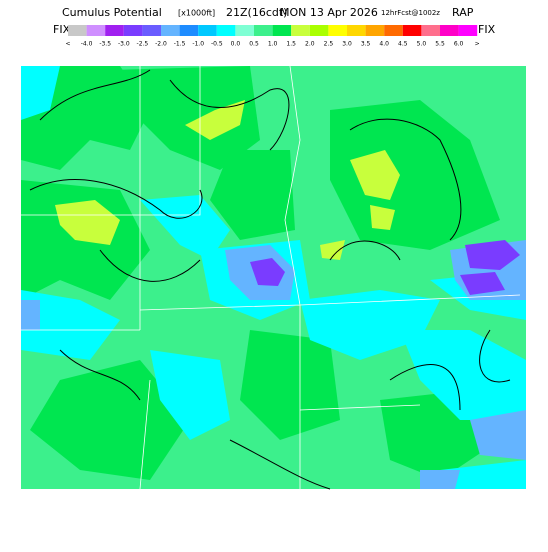 The image size is (548, 552). I want to click on legend-left-label: FIX, so click(62, 29).